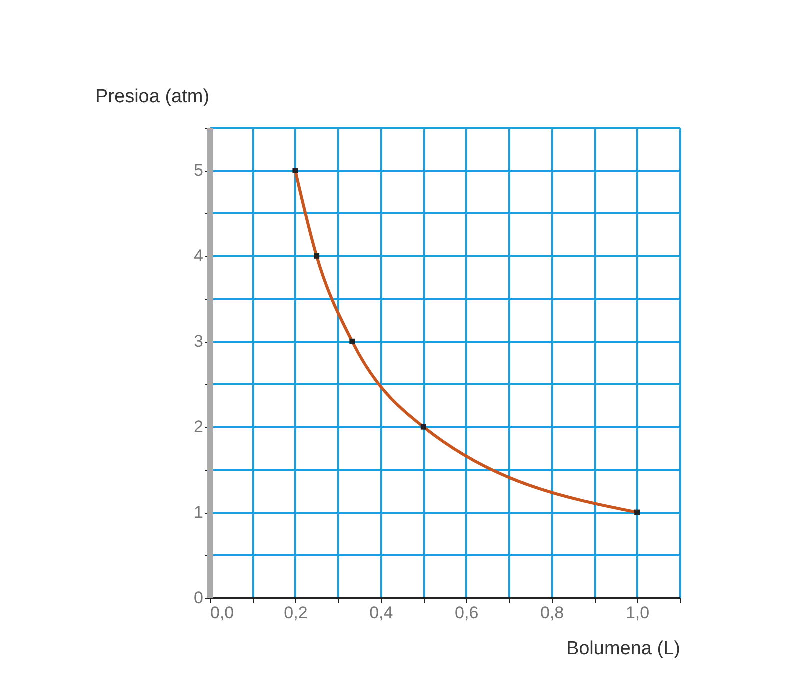  Describe the element at coordinates (552, 613) in the screenshot. I see `x-tick-label: 0,8` at that location.